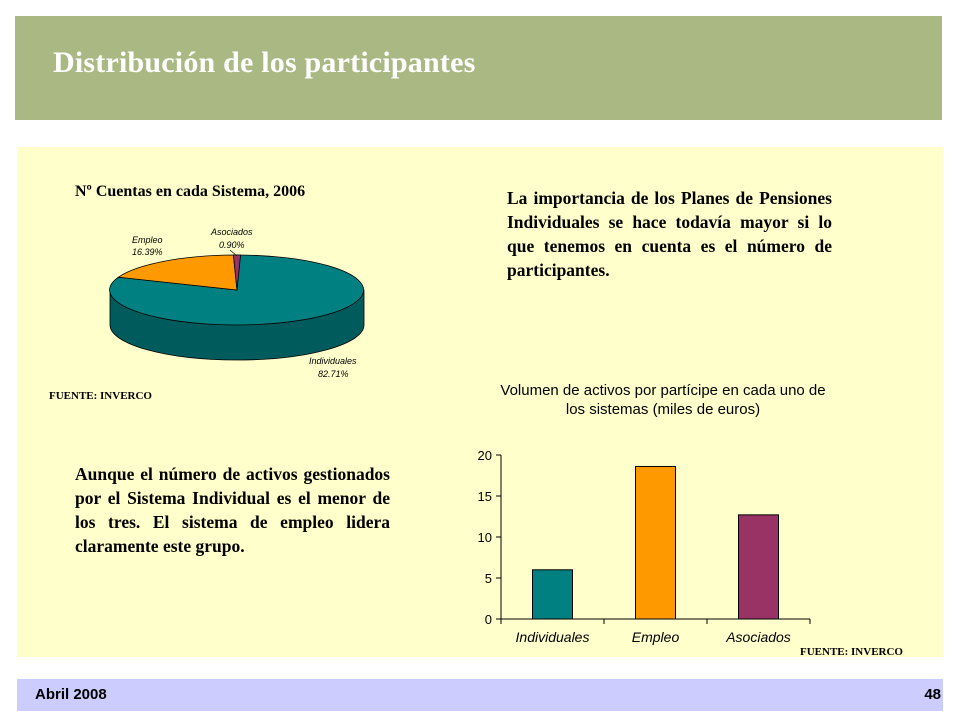 The height and width of the screenshot is (720, 960). What do you see at coordinates (264, 62) in the screenshot?
I see `slide-title: Distribución de los participantes` at bounding box center [264, 62].